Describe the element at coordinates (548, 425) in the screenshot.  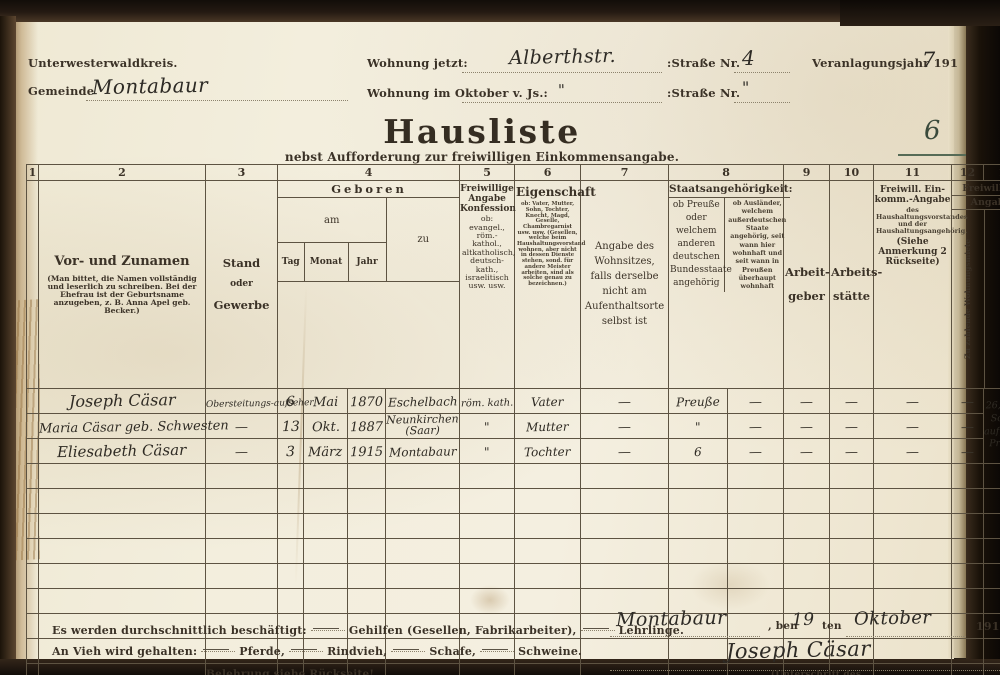
I see `cell-eigenschaft: Mutter` at that location.